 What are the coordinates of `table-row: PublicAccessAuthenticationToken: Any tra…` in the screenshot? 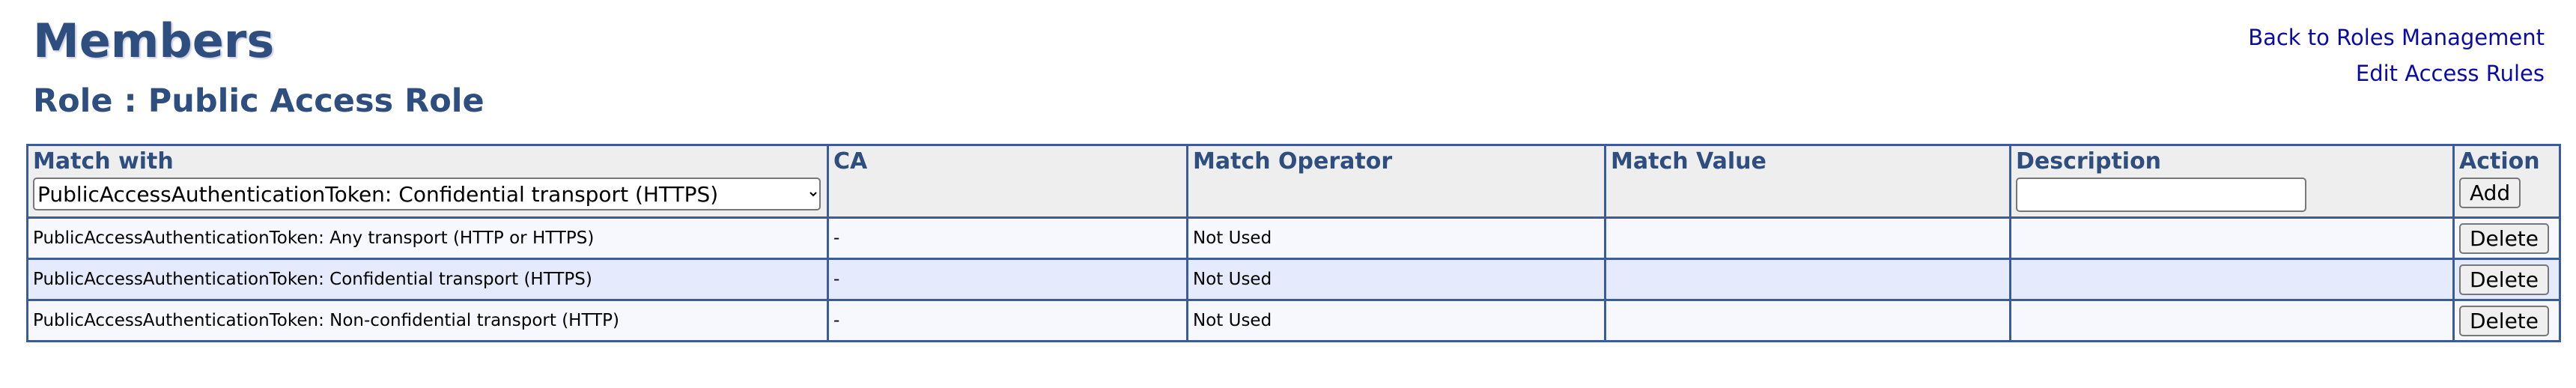 It's located at (1293, 238).